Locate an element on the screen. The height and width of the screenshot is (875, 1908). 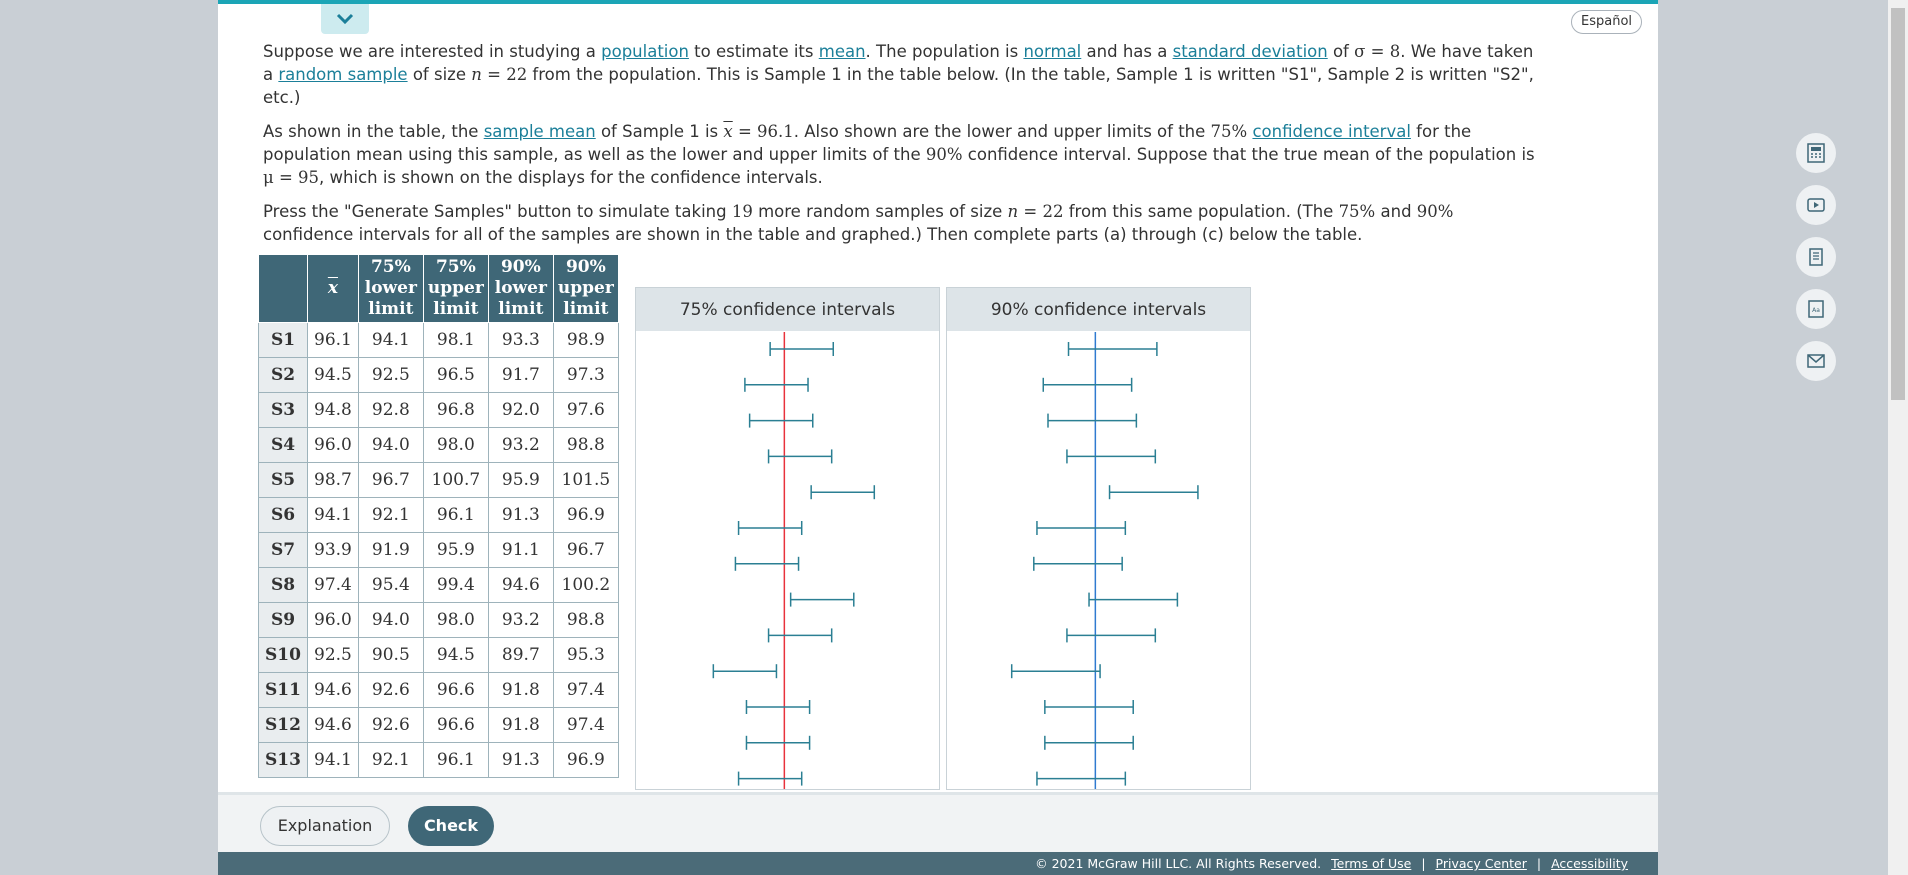
scrollbar-thumb is located at coordinates (1898, 204).